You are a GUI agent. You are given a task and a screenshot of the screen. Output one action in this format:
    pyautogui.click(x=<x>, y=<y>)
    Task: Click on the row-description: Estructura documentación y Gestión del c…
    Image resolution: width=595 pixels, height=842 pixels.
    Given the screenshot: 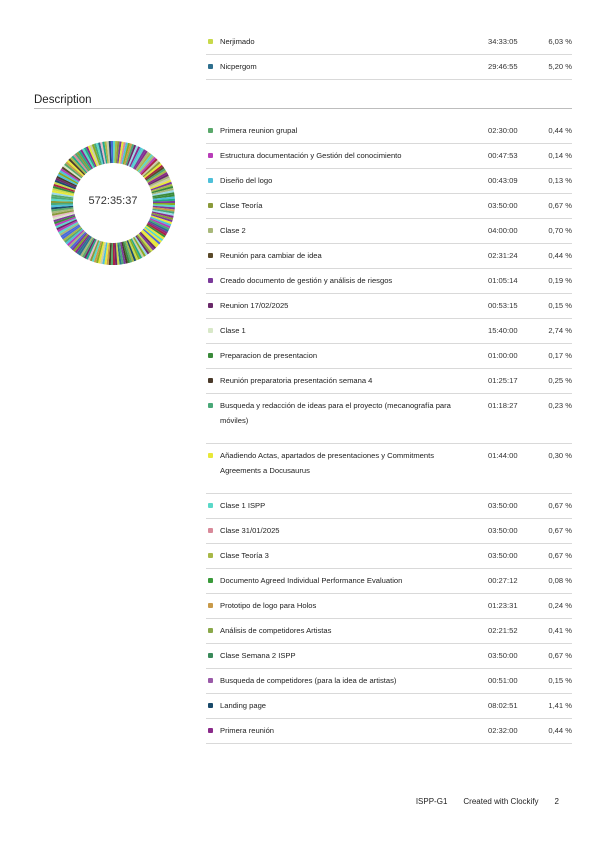 What is the action you would take?
    pyautogui.click(x=311, y=155)
    